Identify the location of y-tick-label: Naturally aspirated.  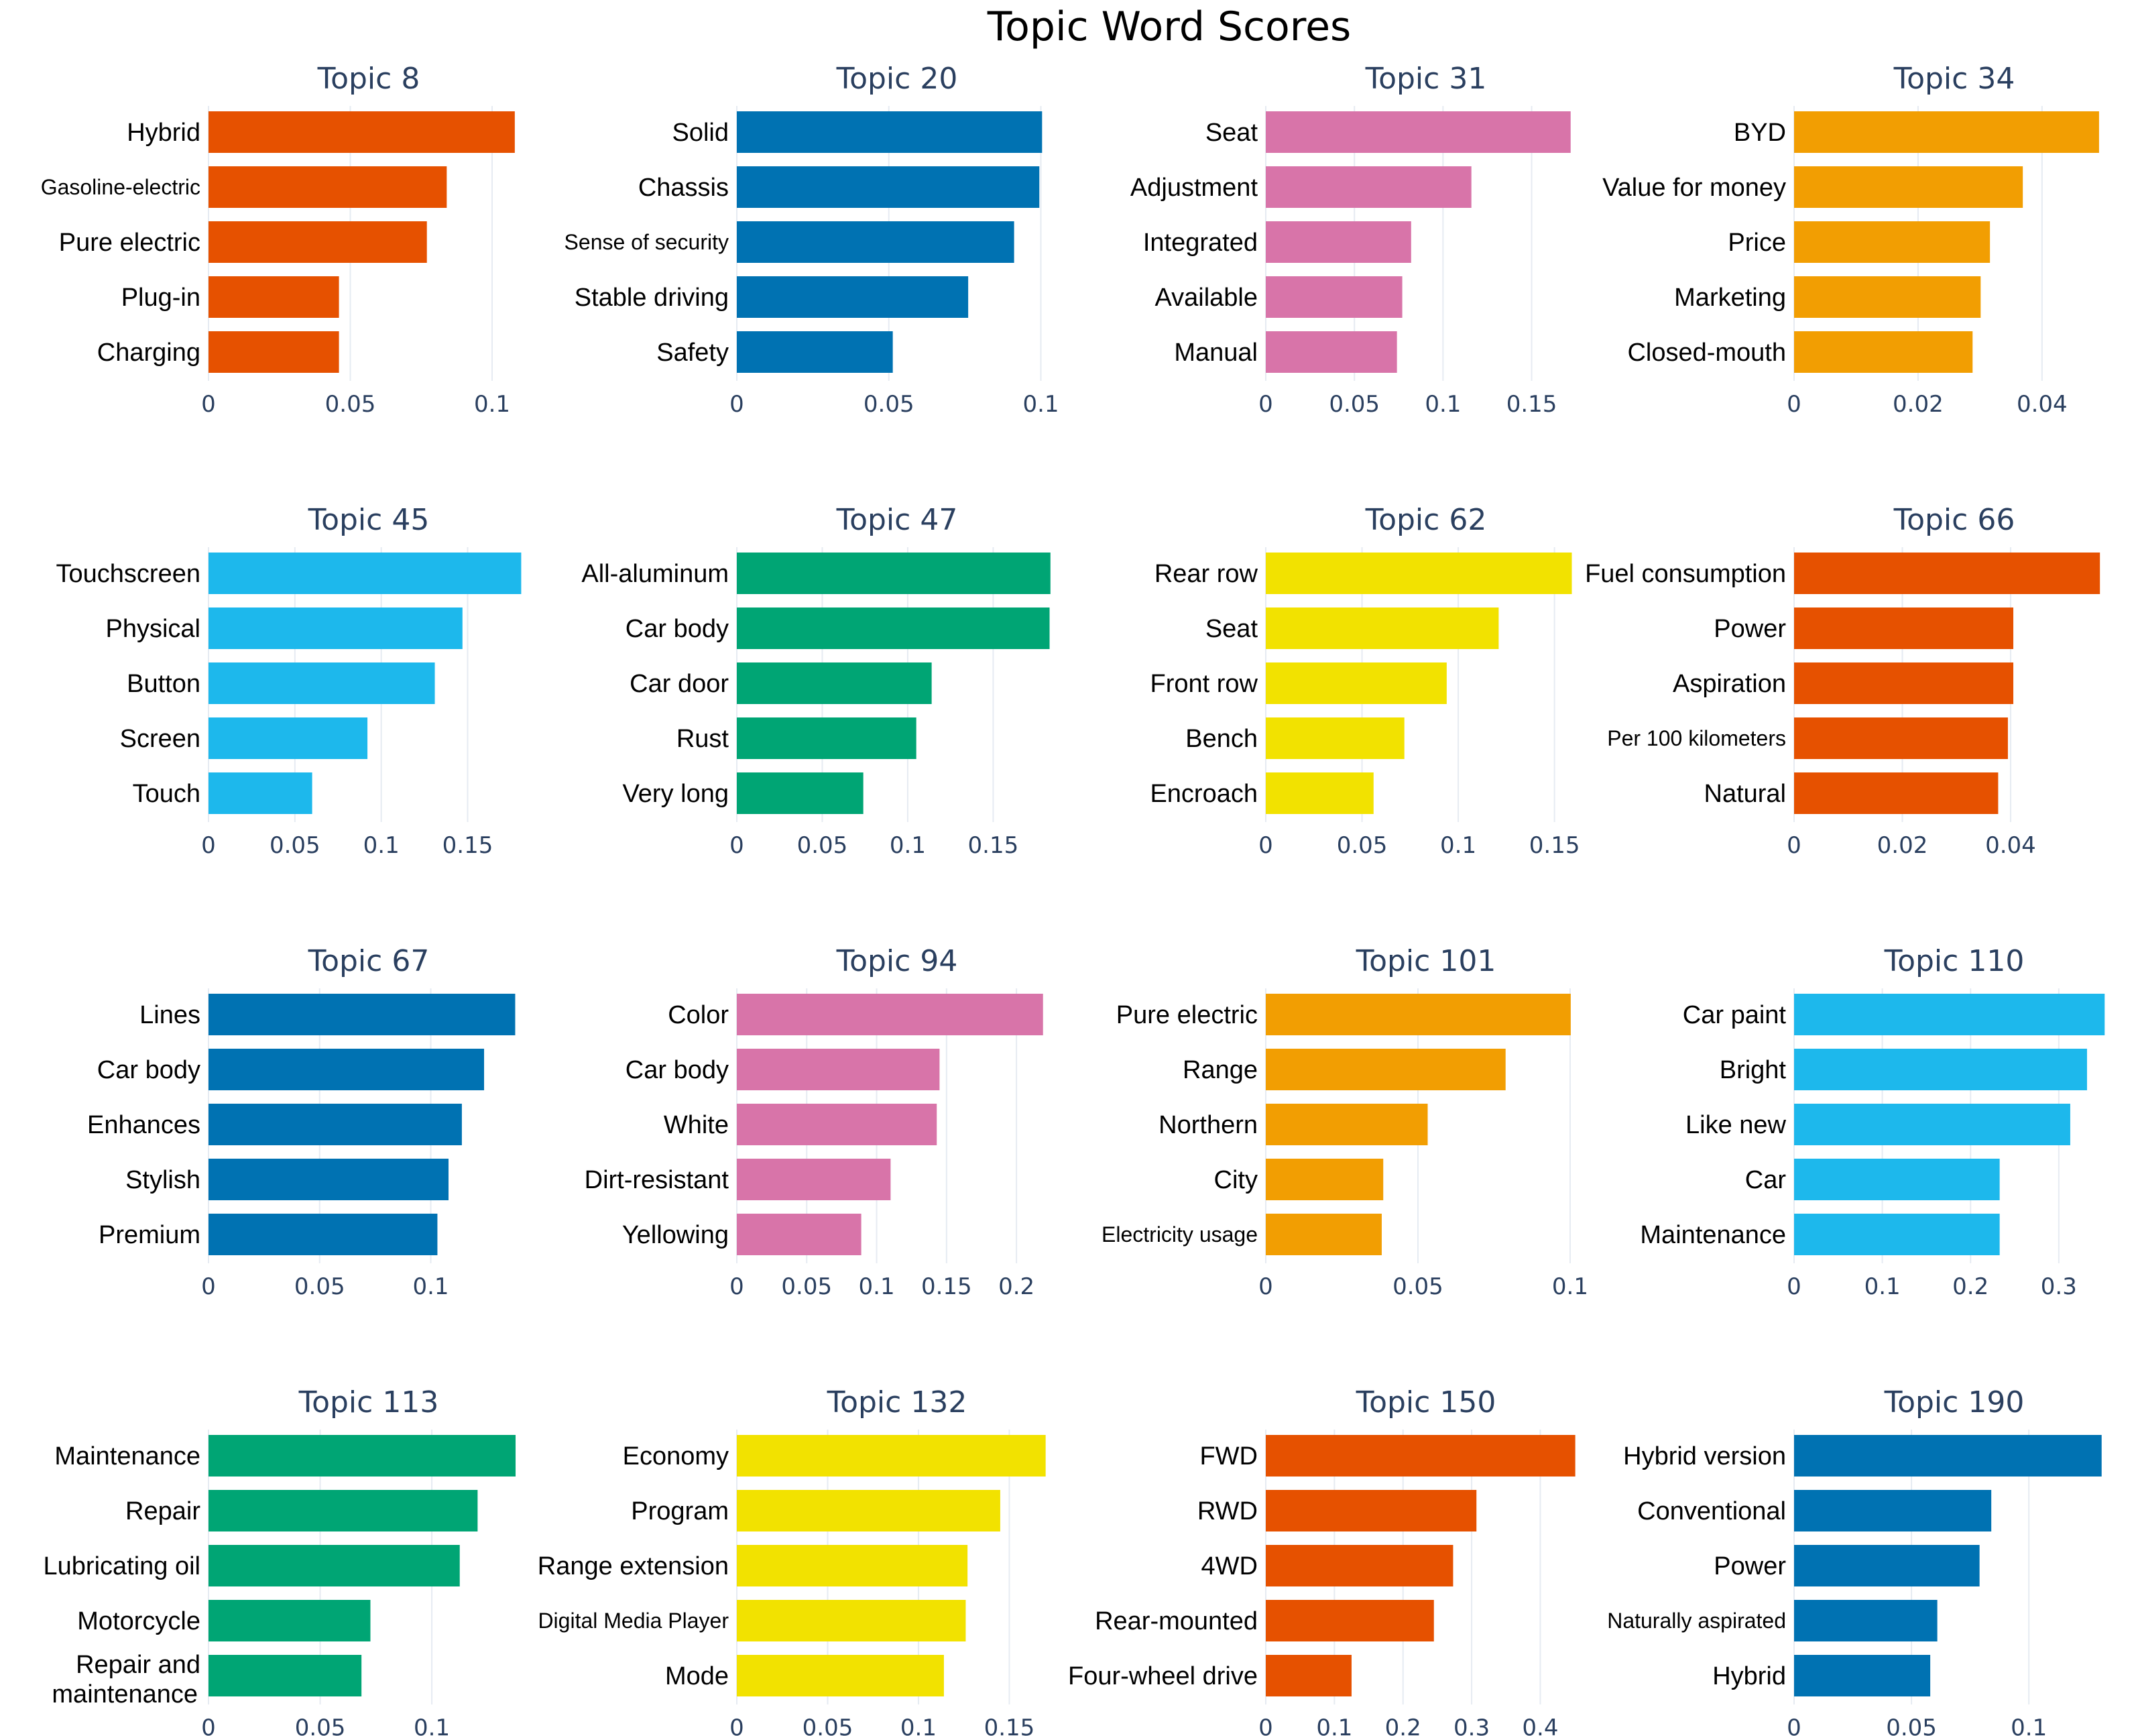
(1696, 1621).